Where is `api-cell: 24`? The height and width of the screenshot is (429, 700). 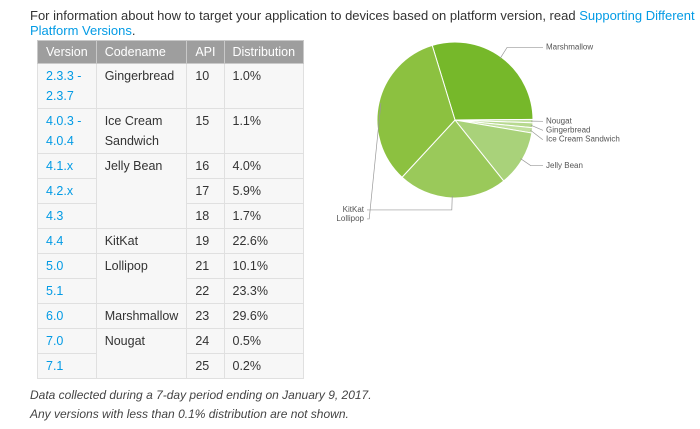
api-cell: 24 is located at coordinates (205, 341).